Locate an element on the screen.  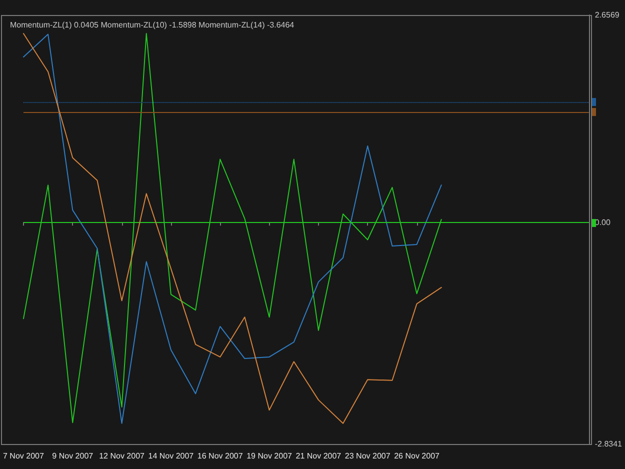
text: Momentum-ZL(1) 0.0405 Momentum-ZL(10) -1.5898 Momentum-ZL(14) -3.6464 is located at coordinates (152, 25).